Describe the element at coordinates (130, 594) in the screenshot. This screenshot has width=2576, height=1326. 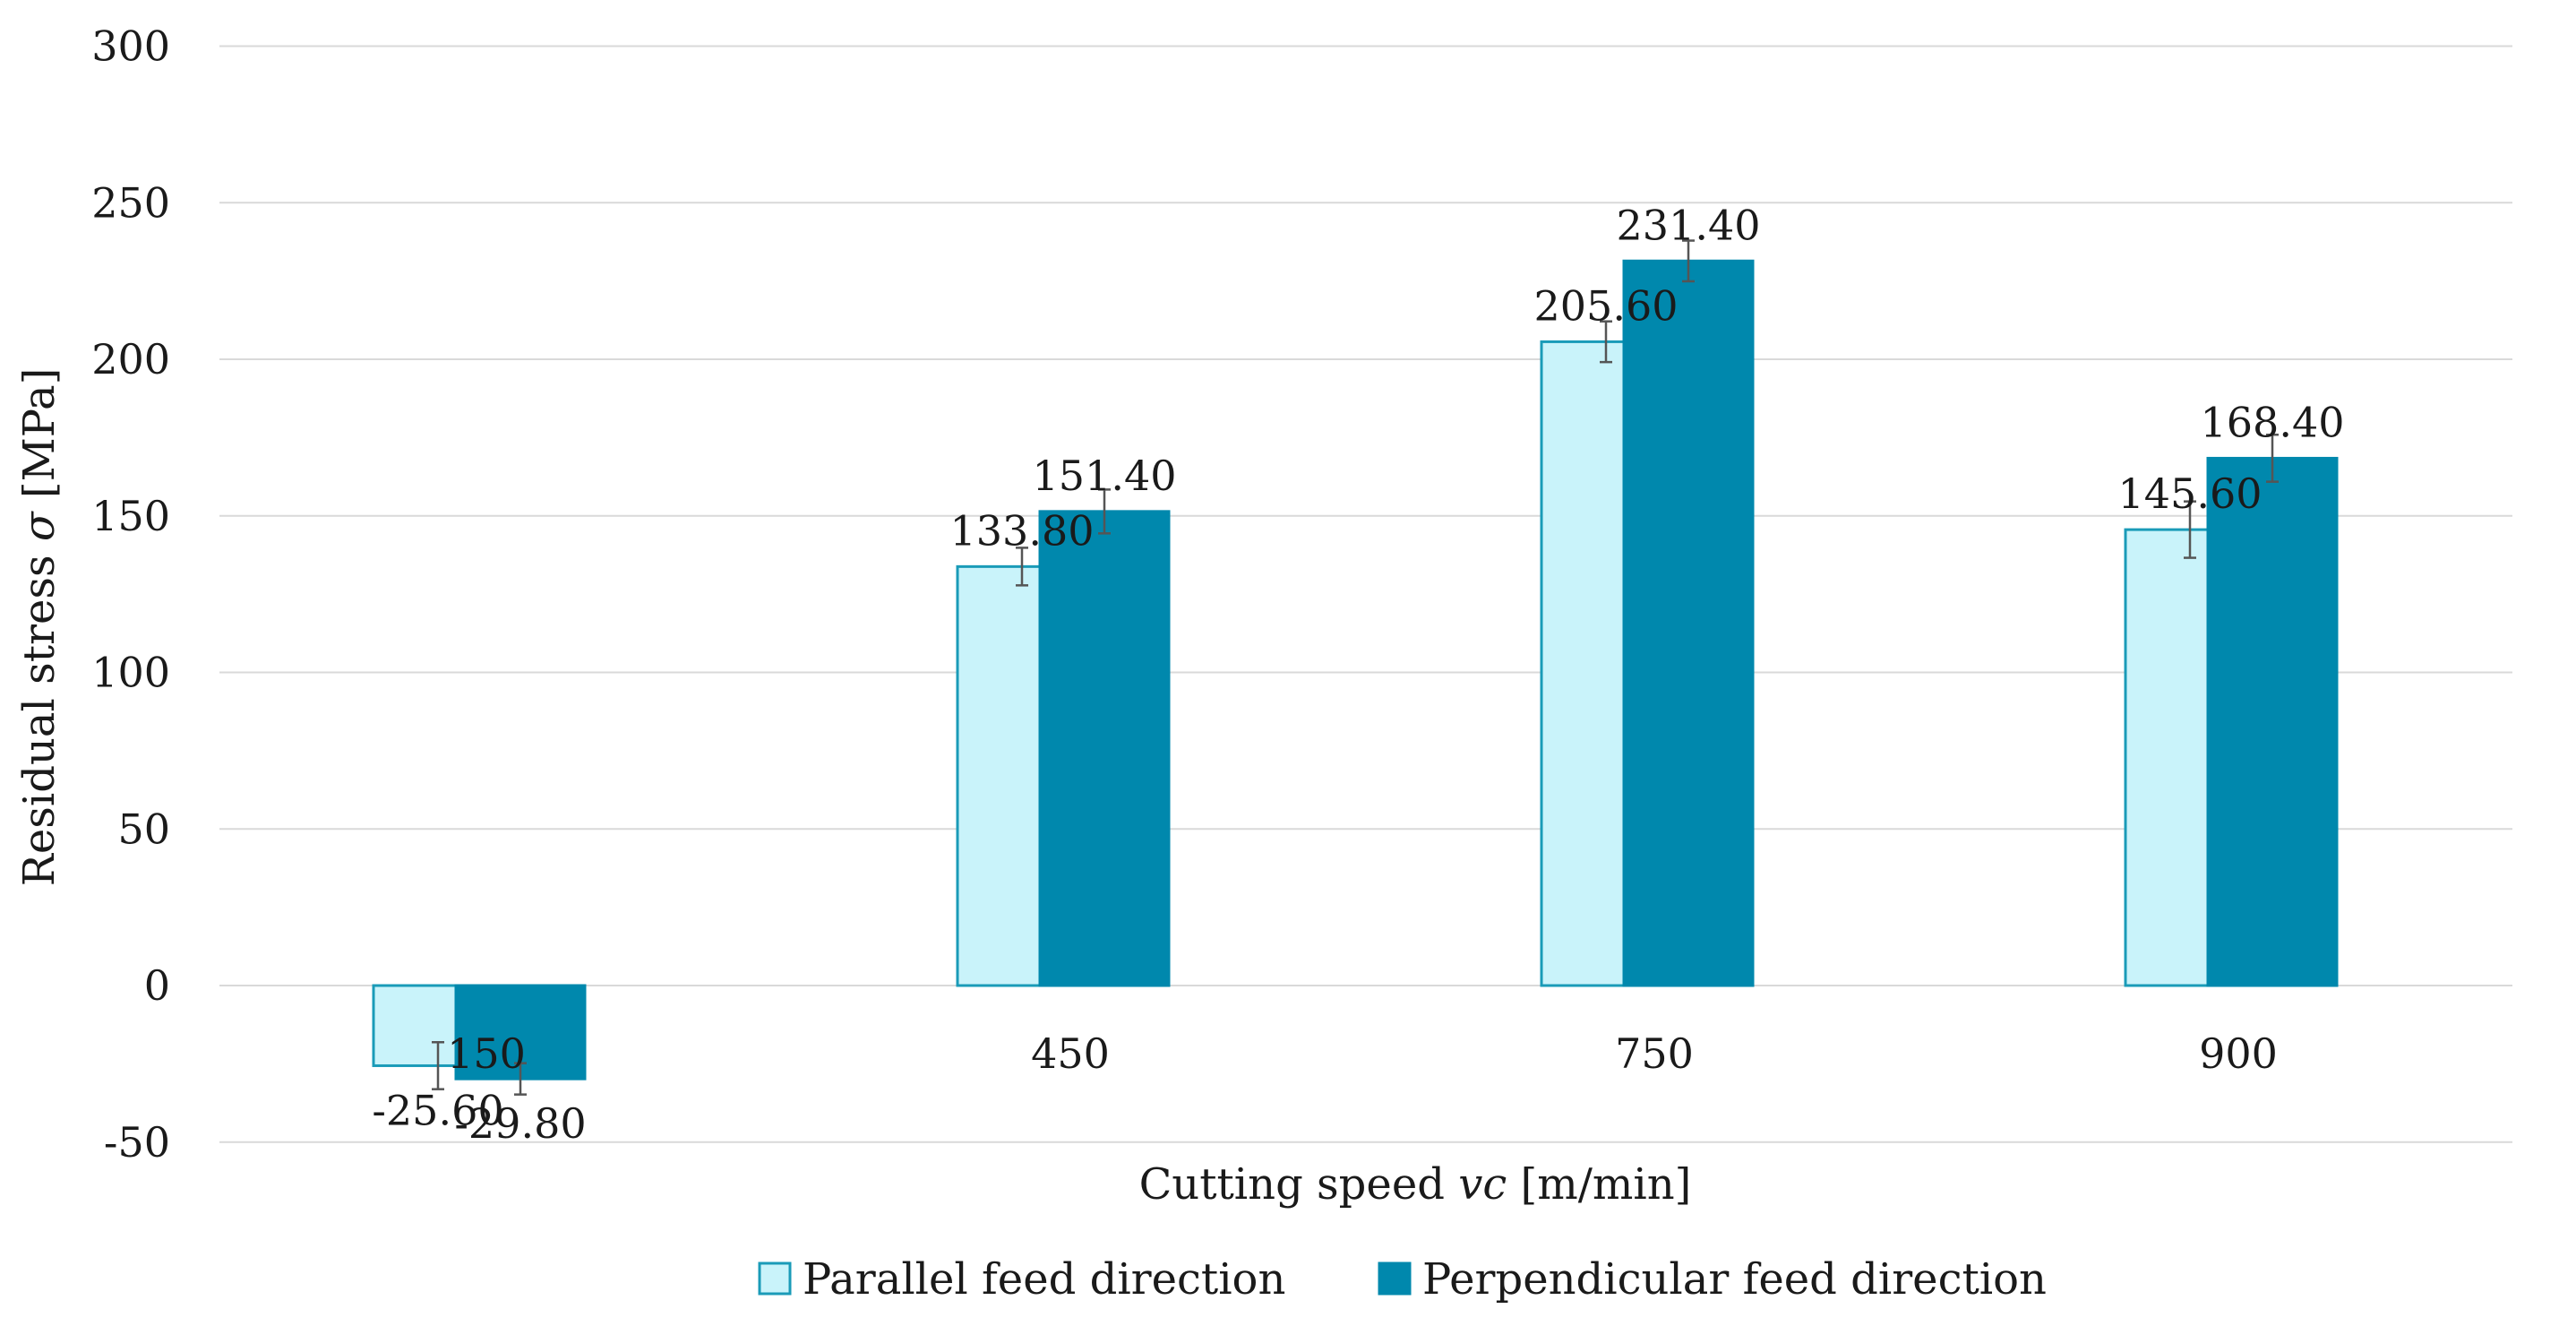
I see `y-axis-ticks: -50 0 50 100 150 200 250 300` at that location.